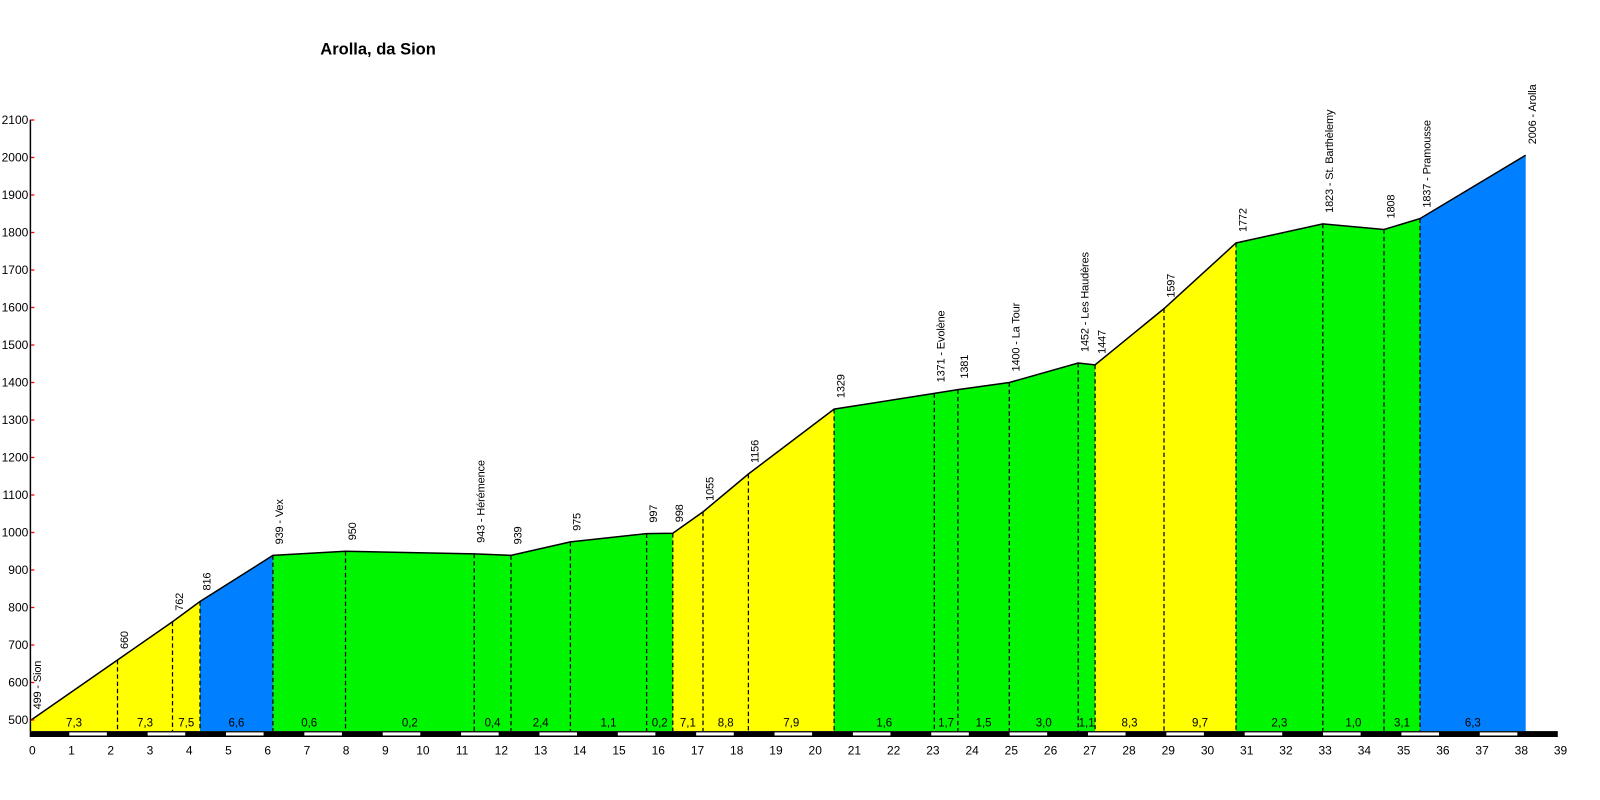  I want to click on svg-text: 2000, so click(15, 158).